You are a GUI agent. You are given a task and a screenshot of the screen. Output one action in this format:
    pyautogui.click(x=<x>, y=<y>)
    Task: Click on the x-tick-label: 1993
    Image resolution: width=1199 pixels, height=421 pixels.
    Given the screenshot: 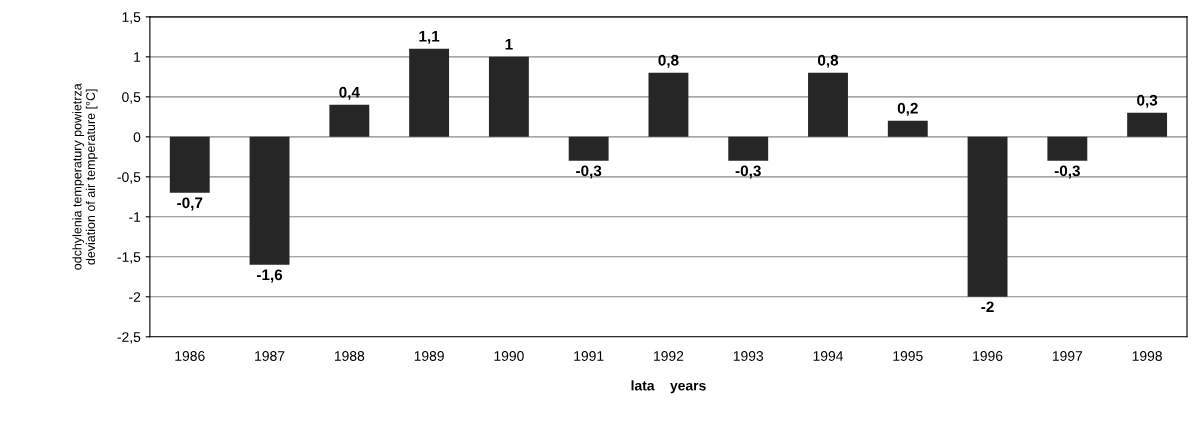 What is the action you would take?
    pyautogui.click(x=748, y=356)
    